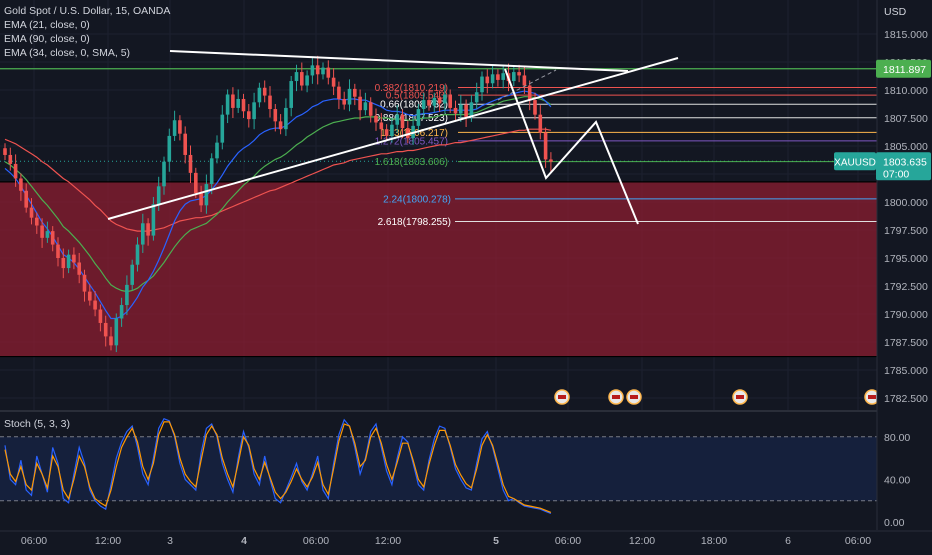  Describe the element at coordinates (714, 541) in the screenshot. I see `time-tick: 18:00` at that location.